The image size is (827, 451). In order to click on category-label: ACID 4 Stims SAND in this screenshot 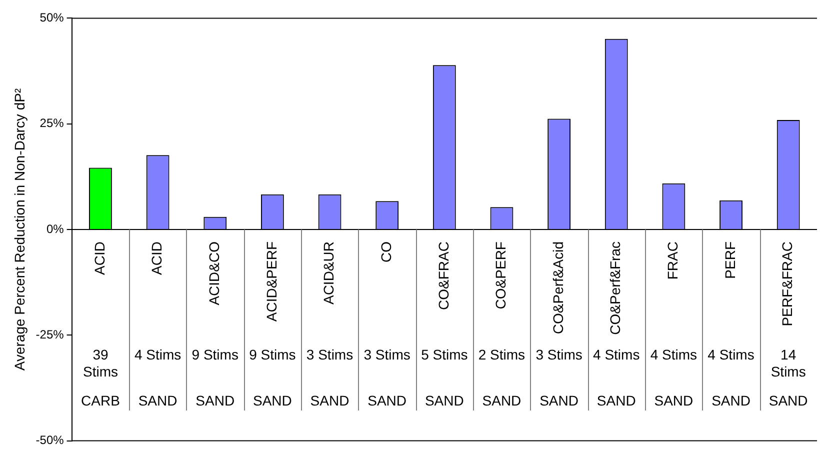, I will do `click(158, 325)`.